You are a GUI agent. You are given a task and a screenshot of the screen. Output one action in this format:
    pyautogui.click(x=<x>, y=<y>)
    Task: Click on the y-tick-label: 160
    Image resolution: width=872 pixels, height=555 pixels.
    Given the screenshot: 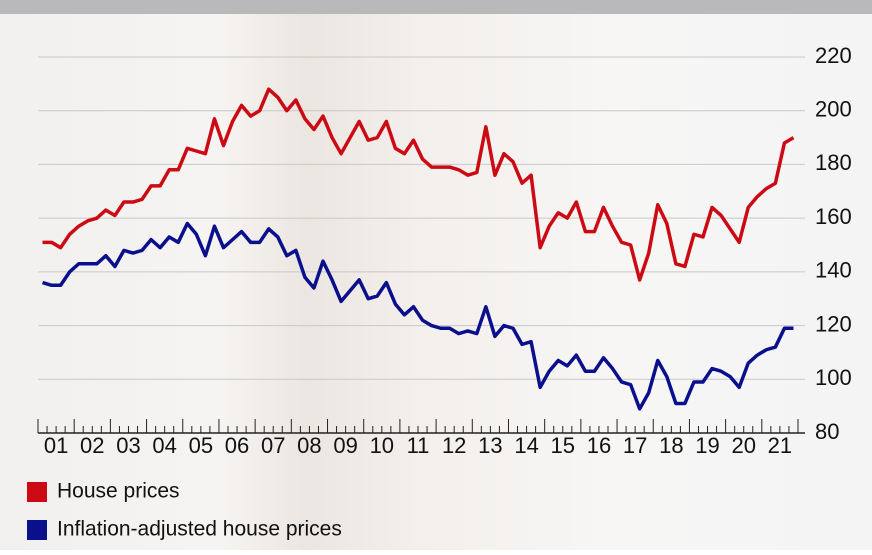 What is the action you would take?
    pyautogui.click(x=833, y=216)
    